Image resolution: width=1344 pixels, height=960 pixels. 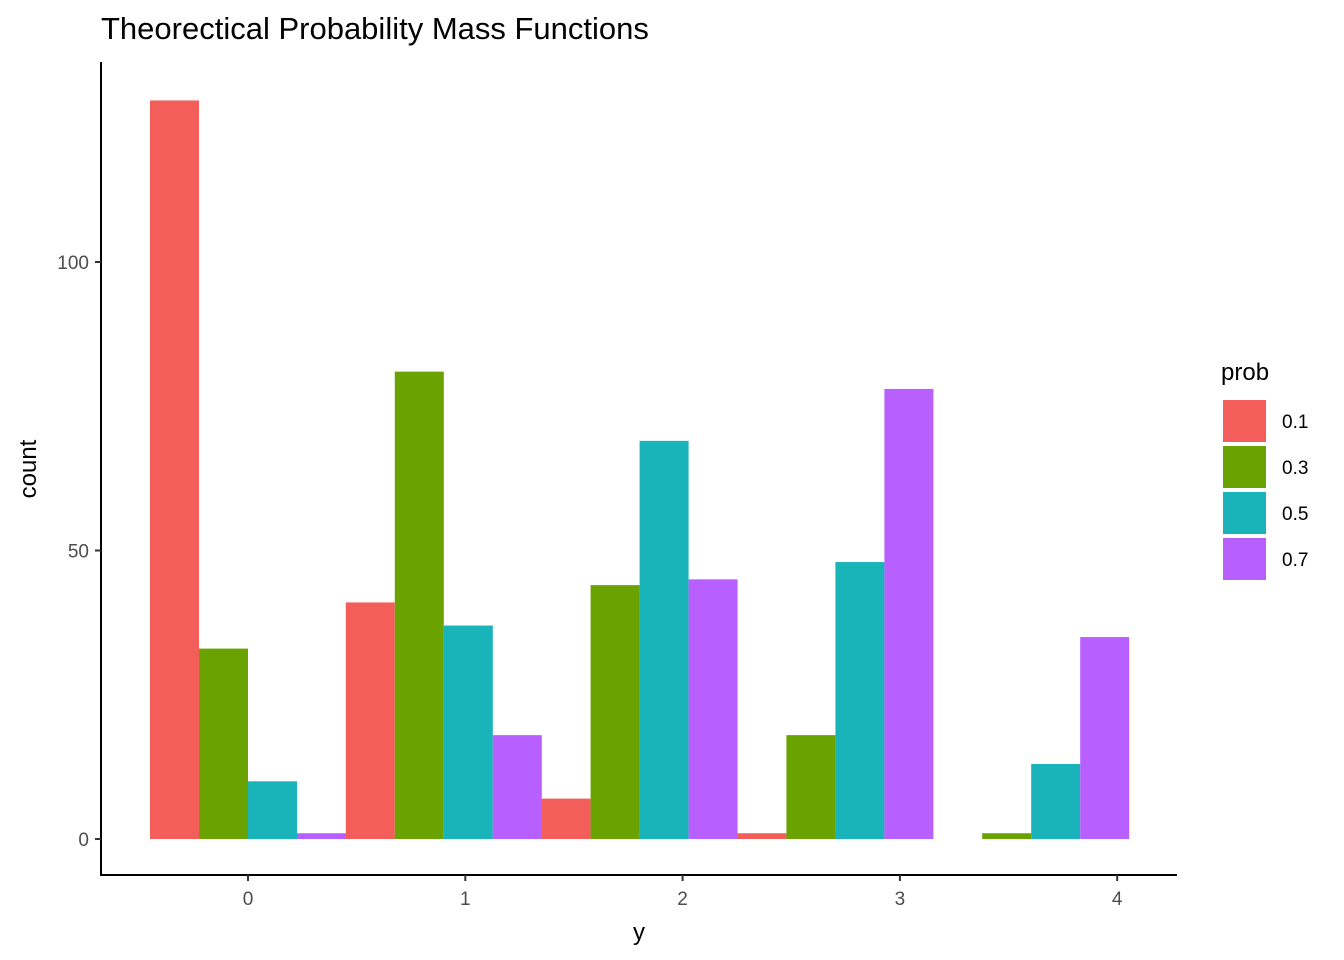 What do you see at coordinates (83, 840) in the screenshot?
I see `y-tick-label: 0` at bounding box center [83, 840].